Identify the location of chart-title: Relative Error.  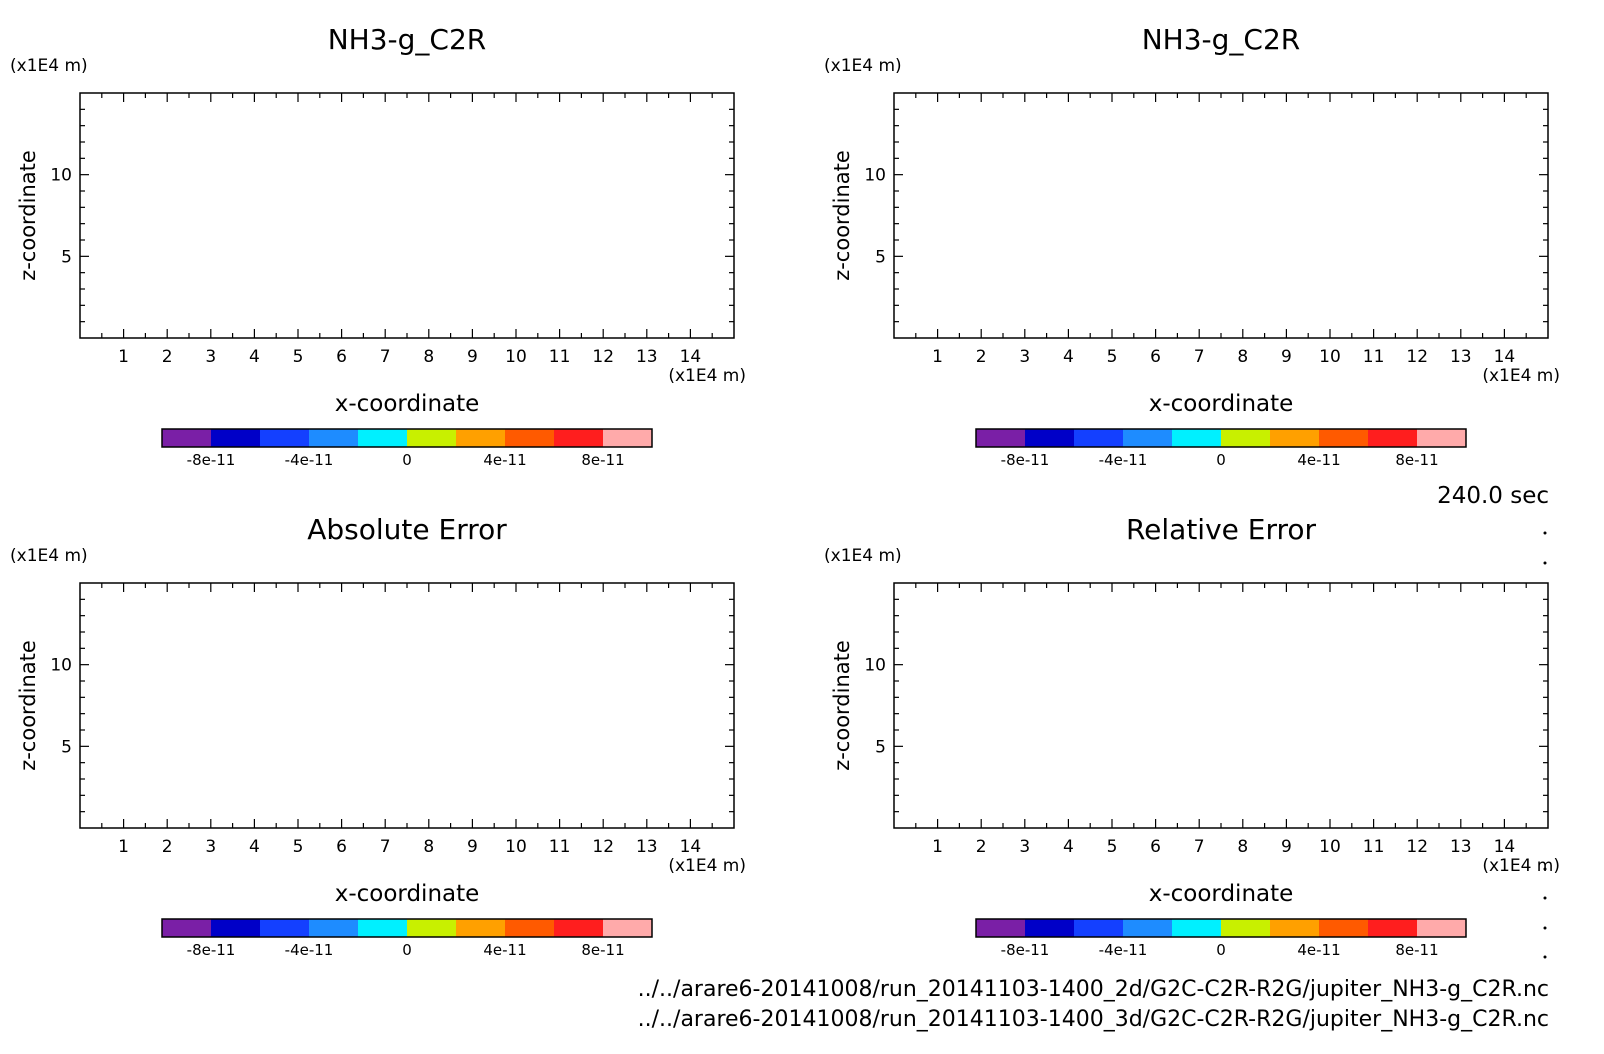
(1221, 529).